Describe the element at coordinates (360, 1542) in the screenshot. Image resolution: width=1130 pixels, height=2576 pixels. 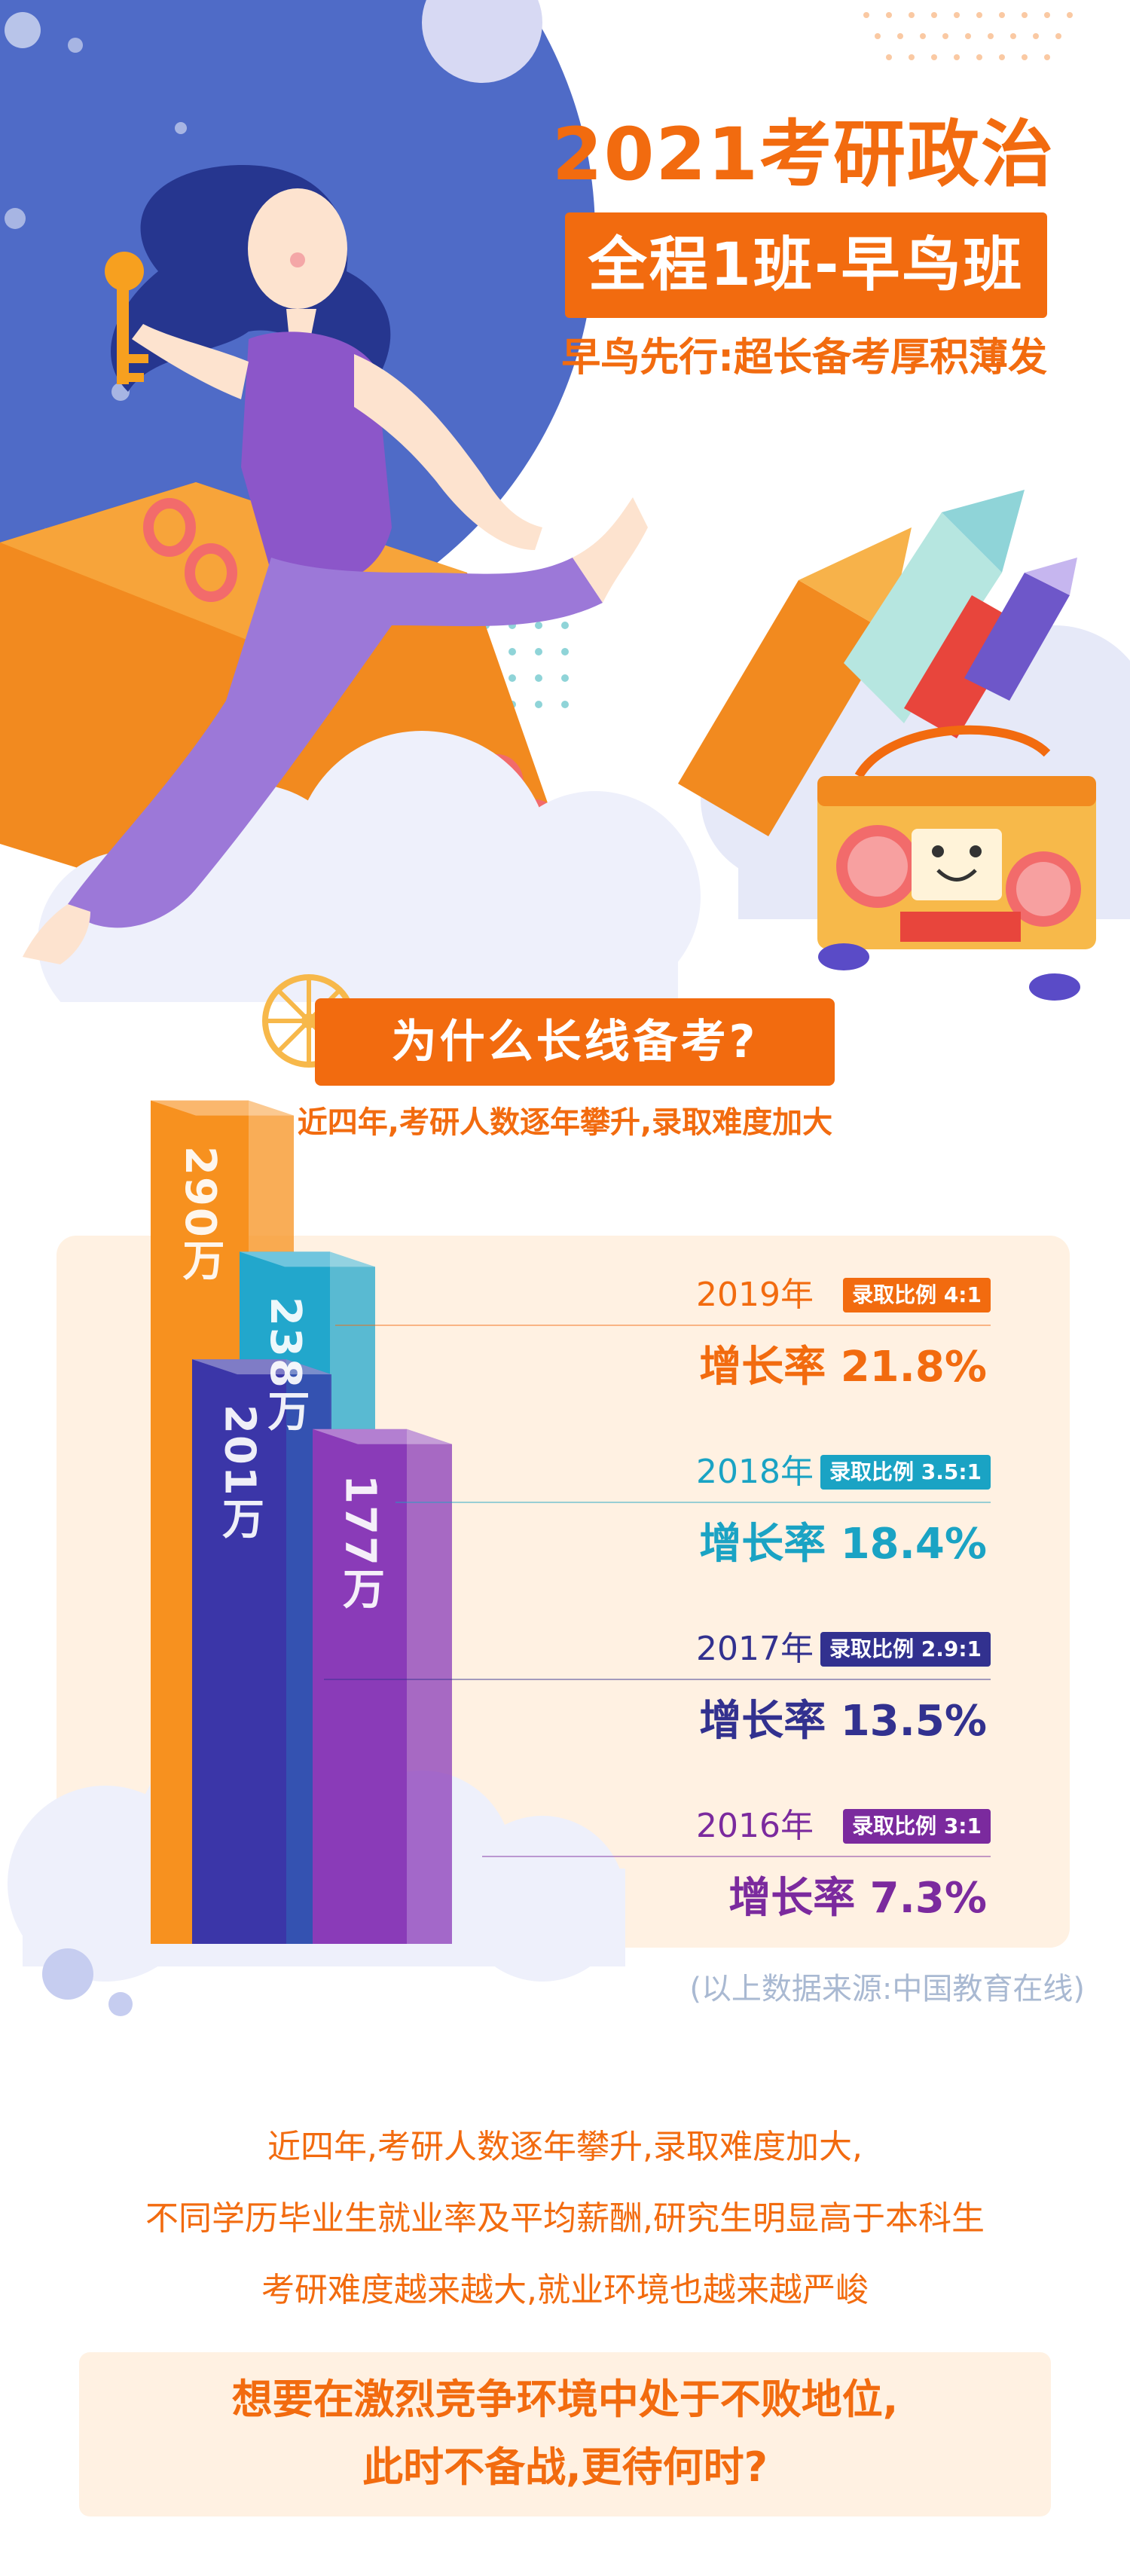
I see `bar-value-label: 177万` at that location.